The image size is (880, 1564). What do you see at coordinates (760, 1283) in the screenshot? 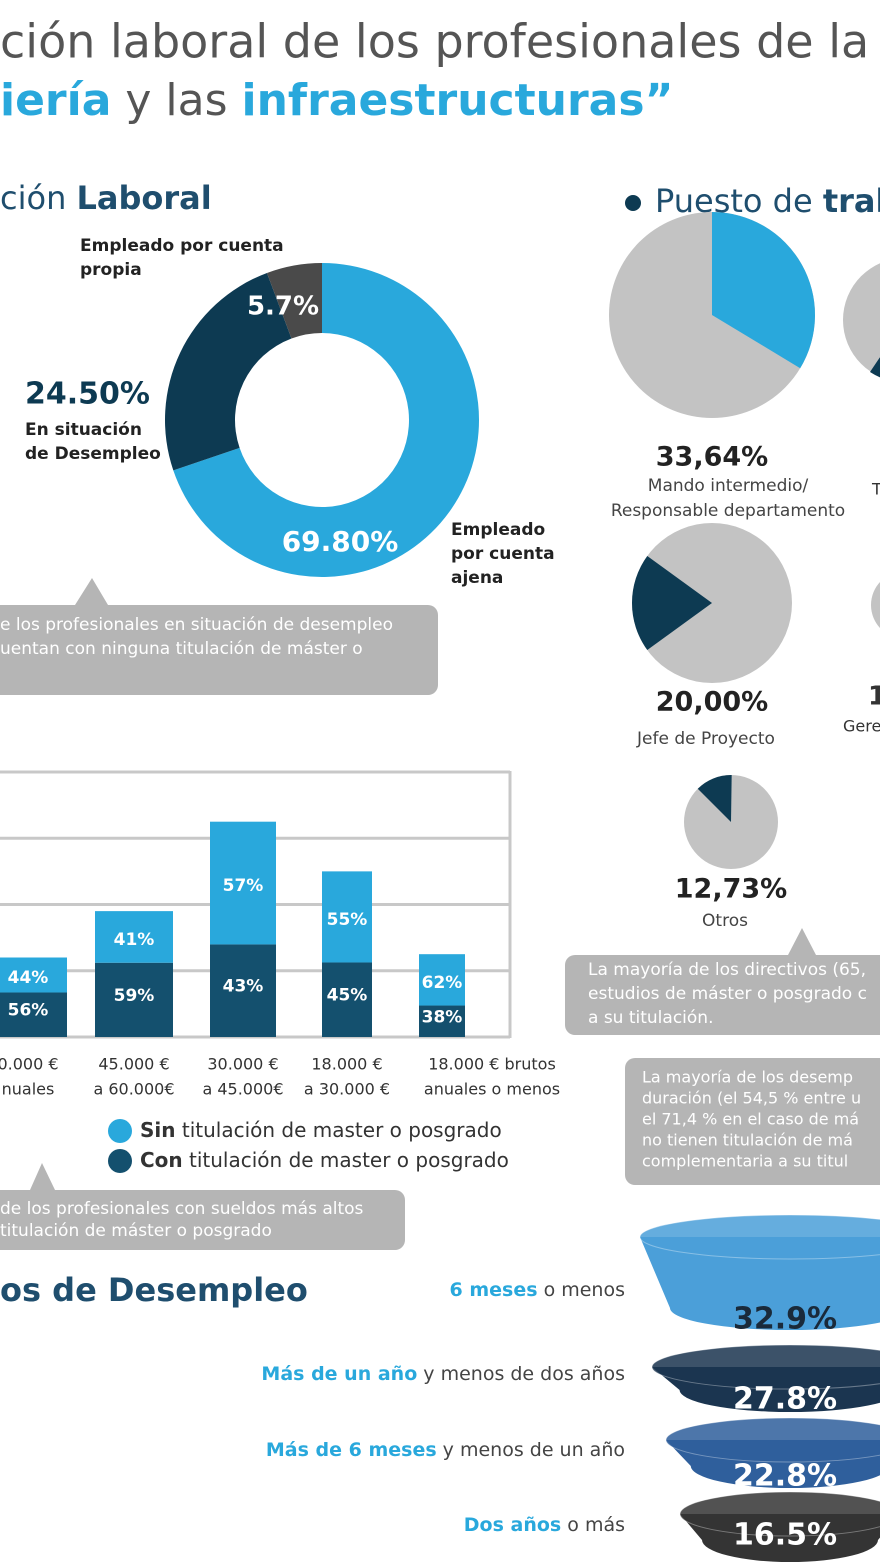
I see `funnel-body` at bounding box center [760, 1283].